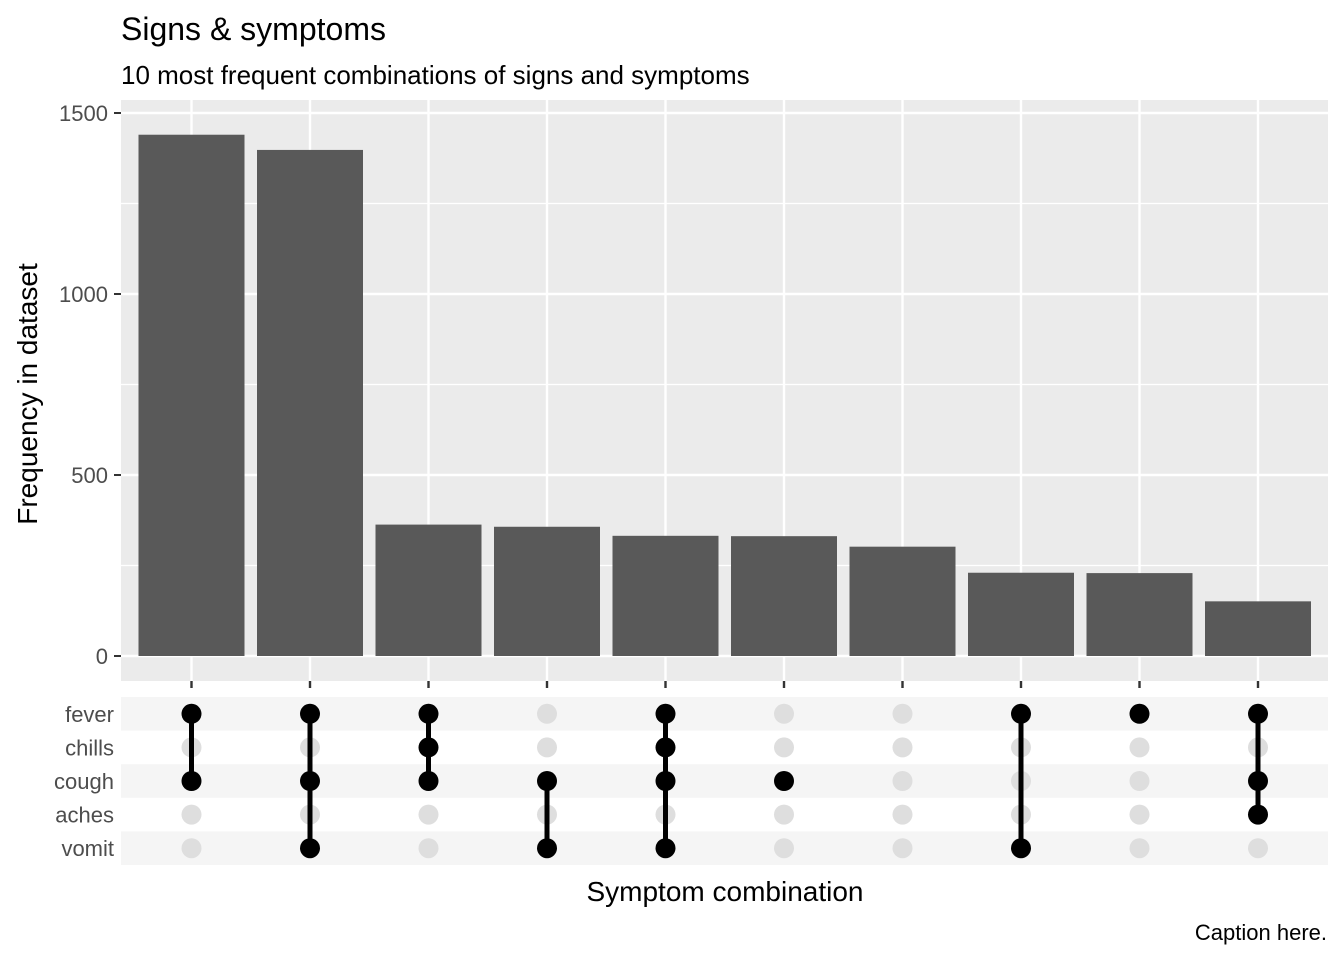  I want to click on chart-caption: Caption here., so click(1261, 932).